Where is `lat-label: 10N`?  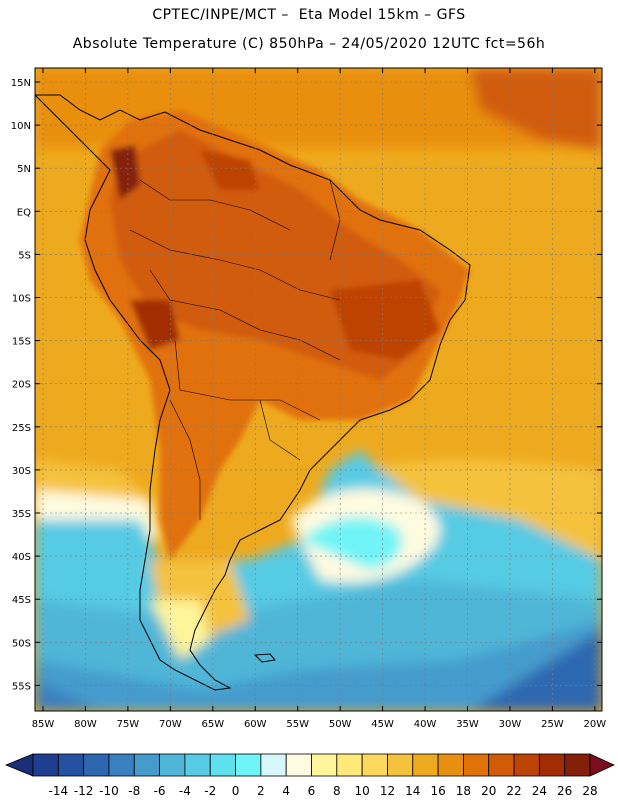 lat-label: 10N is located at coordinates (21, 126).